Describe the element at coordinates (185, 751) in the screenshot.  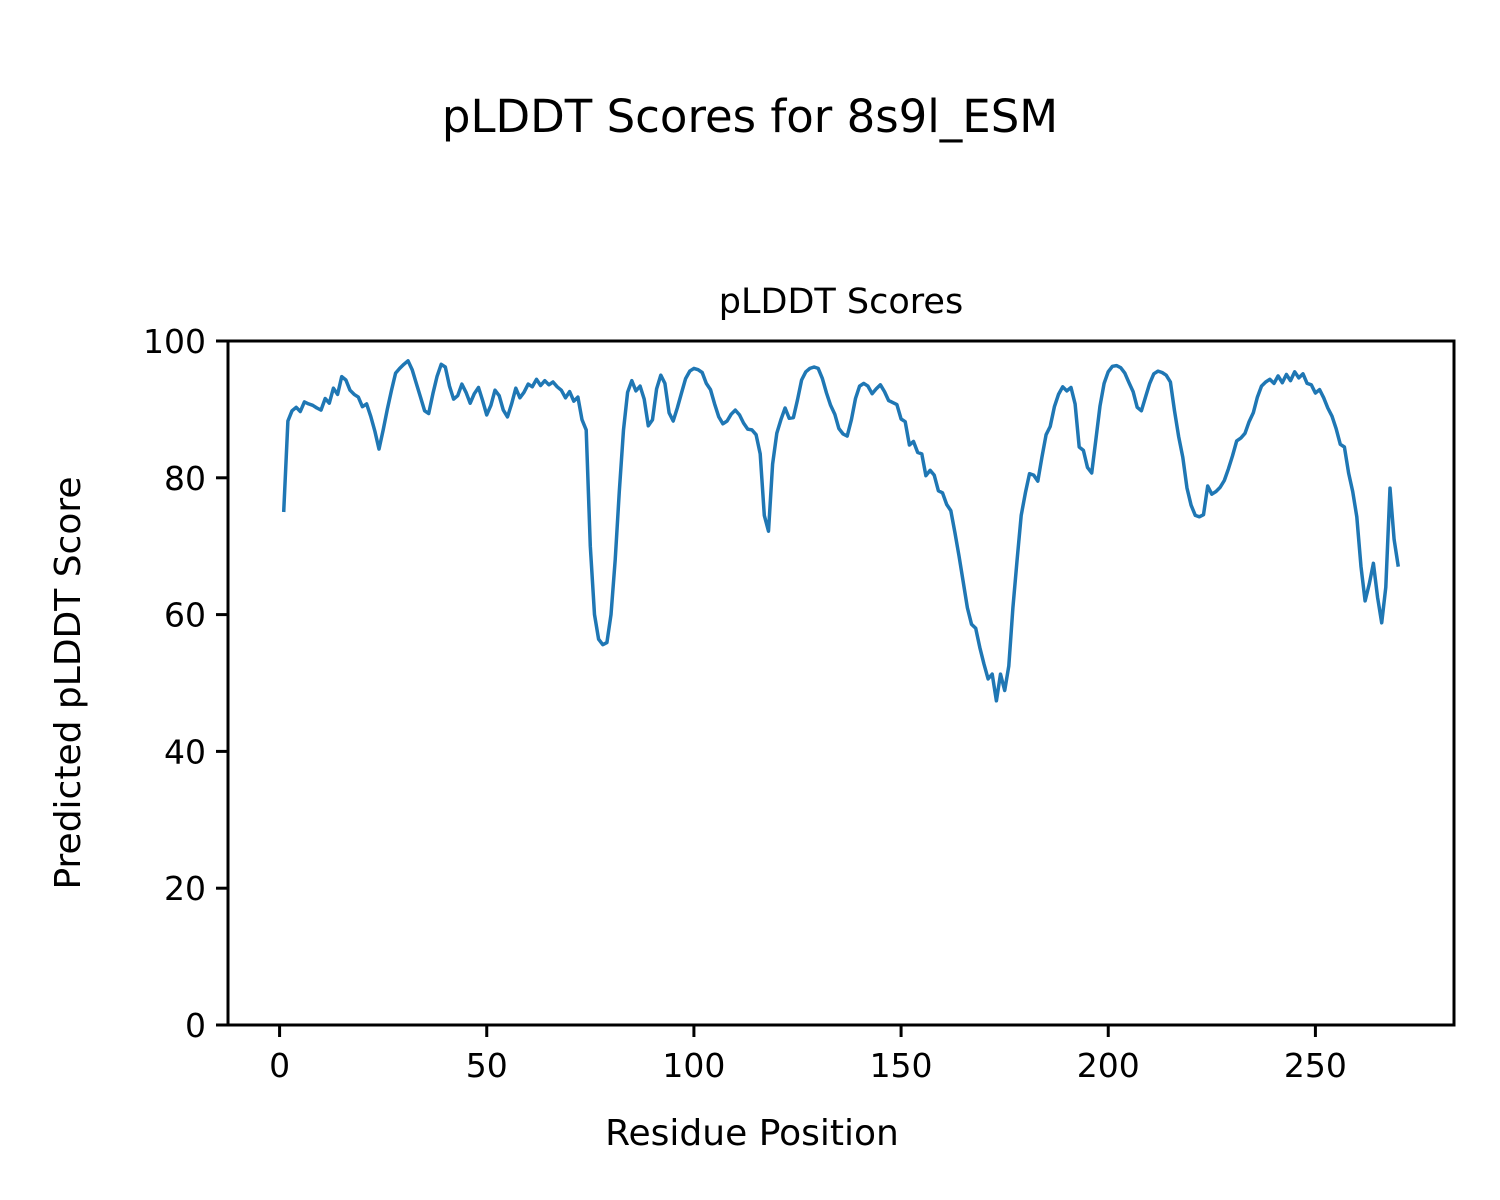
I see `y-tick-label: 40` at that location.